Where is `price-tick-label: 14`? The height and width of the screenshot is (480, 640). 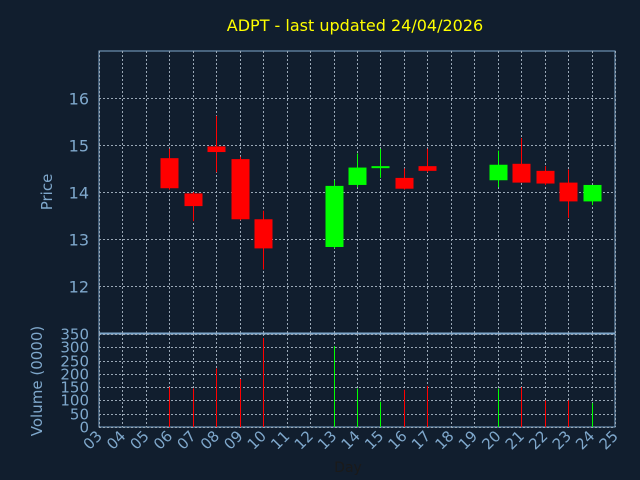 price-tick-label: 14 is located at coordinates (79, 193).